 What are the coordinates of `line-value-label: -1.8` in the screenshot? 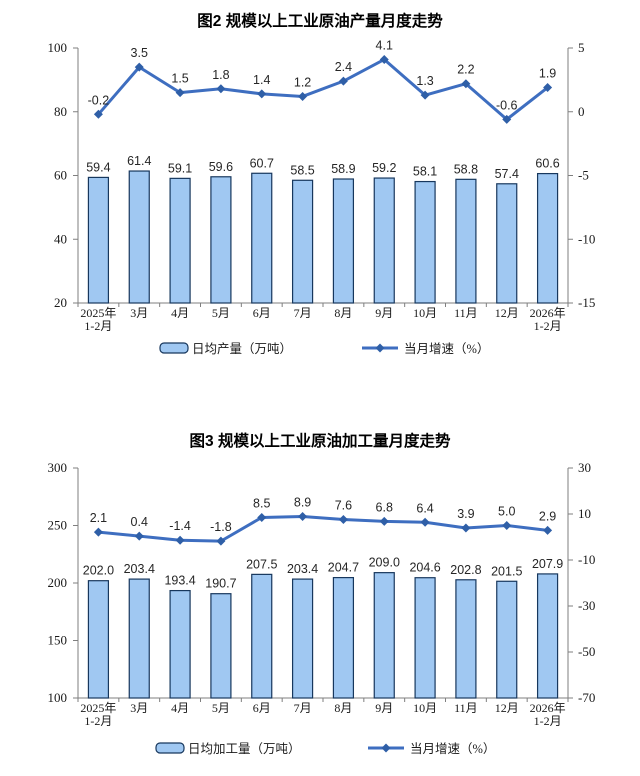 It's located at (221, 527).